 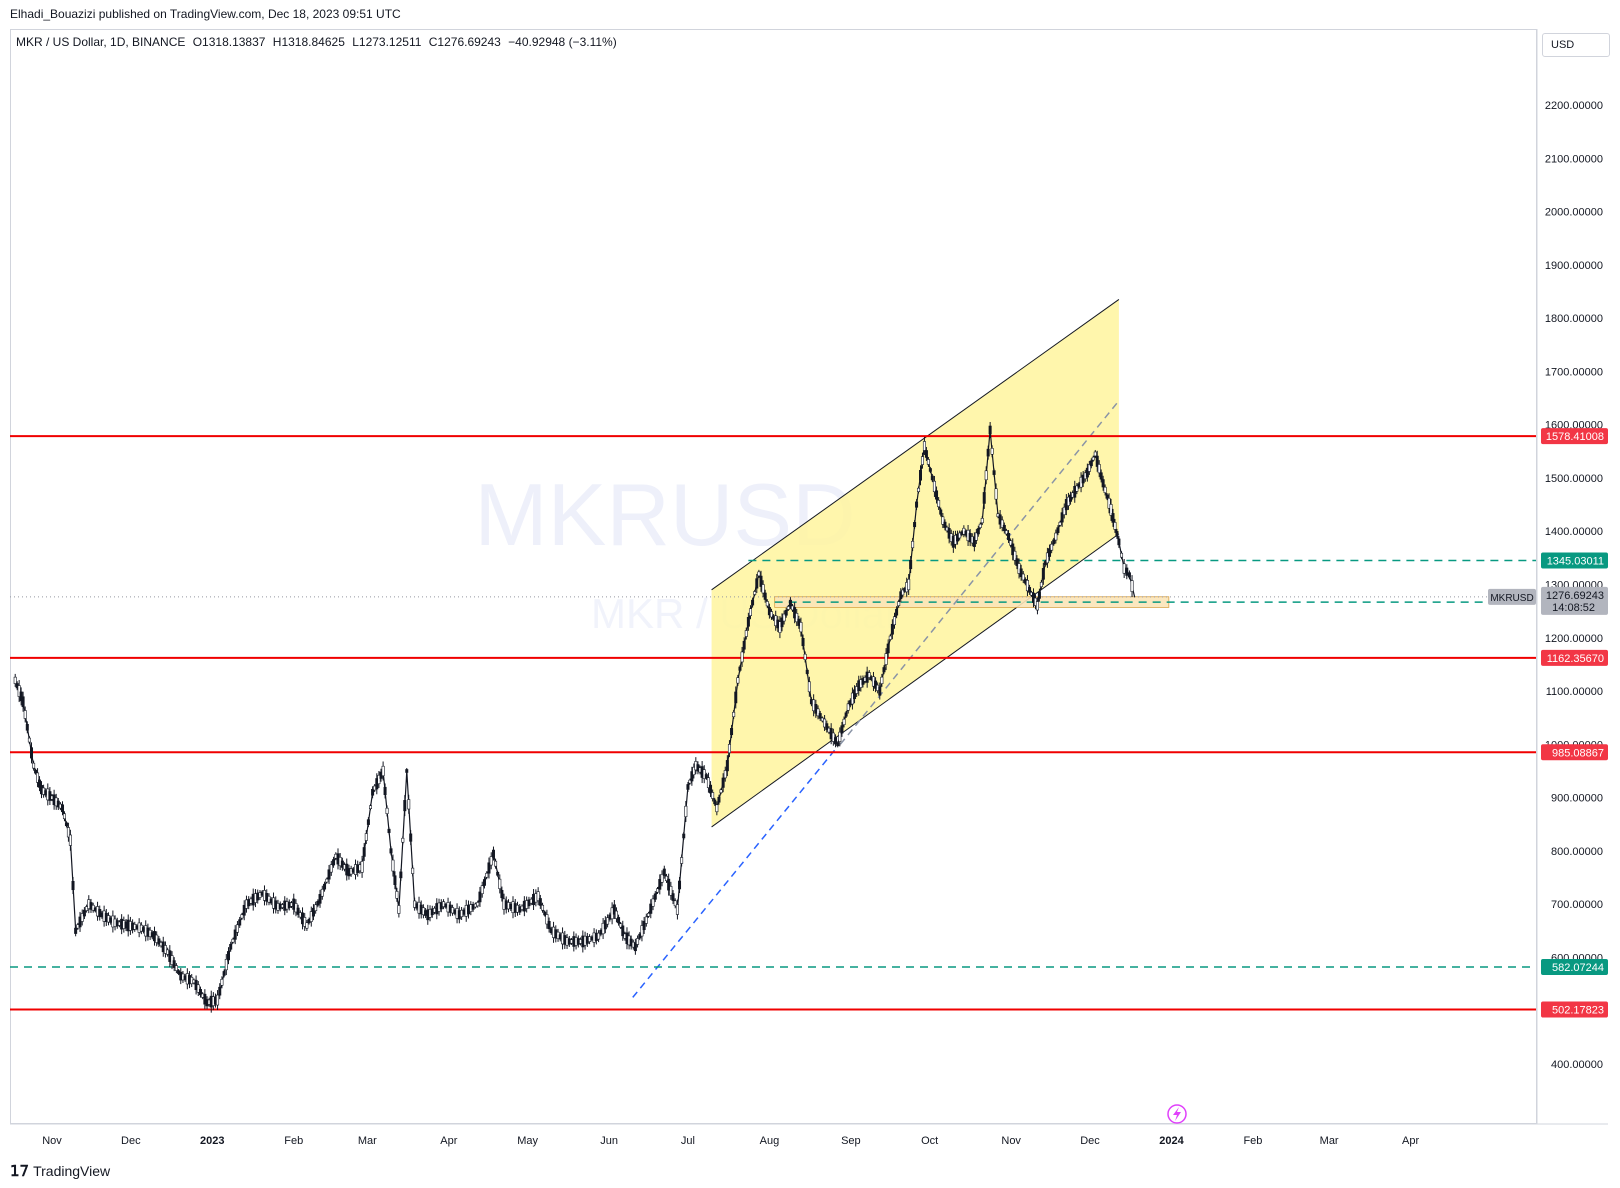 I want to click on tradingview-logo-icon: 𝟣𝟩, so click(x=20, y=1171).